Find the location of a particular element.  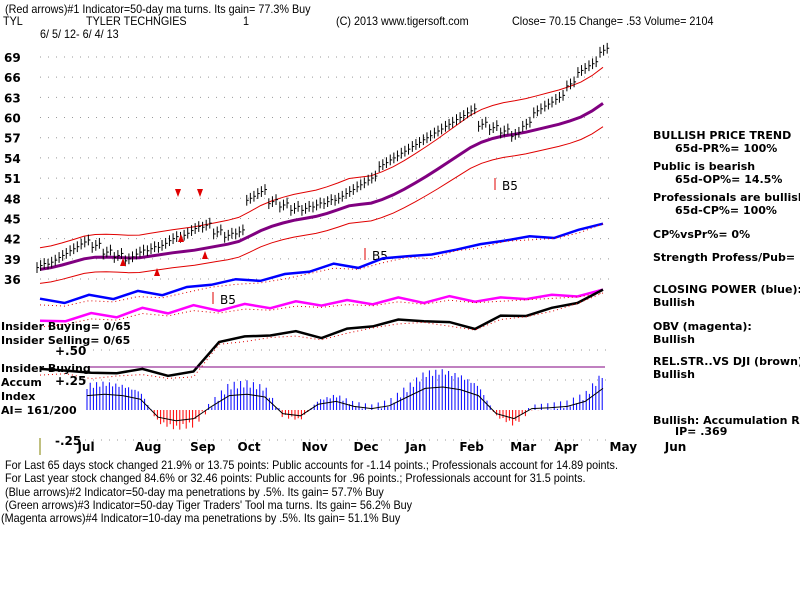

ai-value: AI= 161/200 is located at coordinates (39, 410).